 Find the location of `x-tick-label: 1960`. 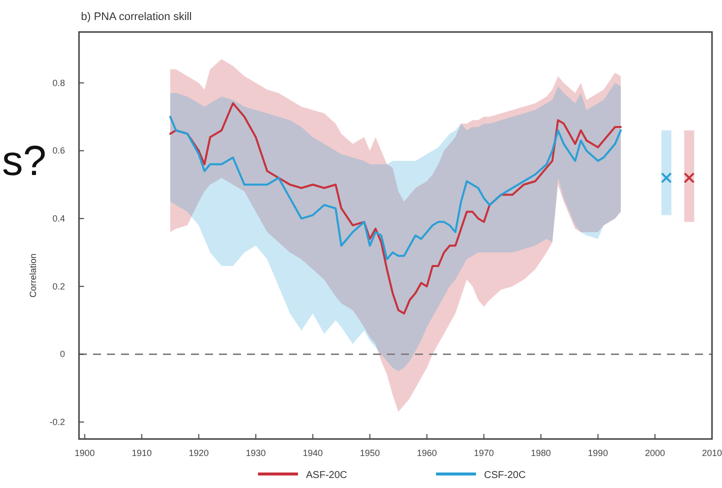

x-tick-label: 1960 is located at coordinates (426, 453).